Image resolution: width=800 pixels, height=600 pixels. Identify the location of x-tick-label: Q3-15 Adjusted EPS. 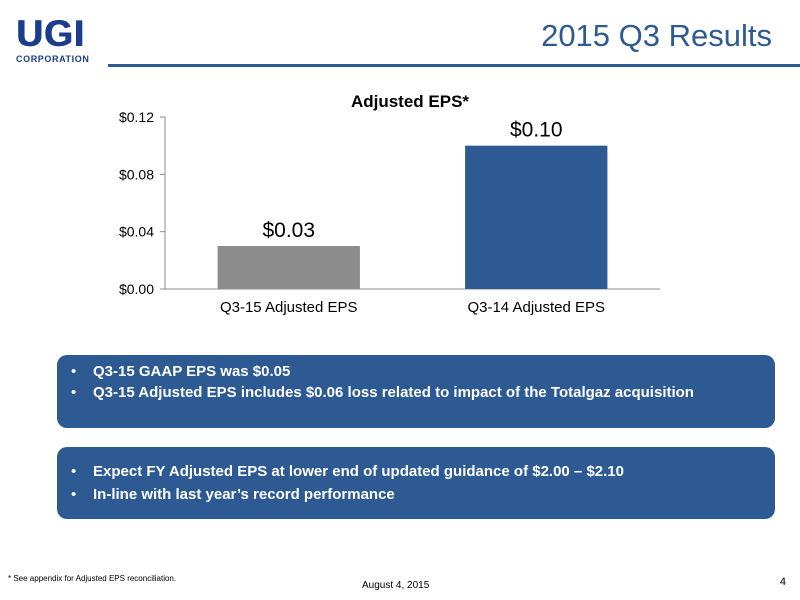
(289, 307).